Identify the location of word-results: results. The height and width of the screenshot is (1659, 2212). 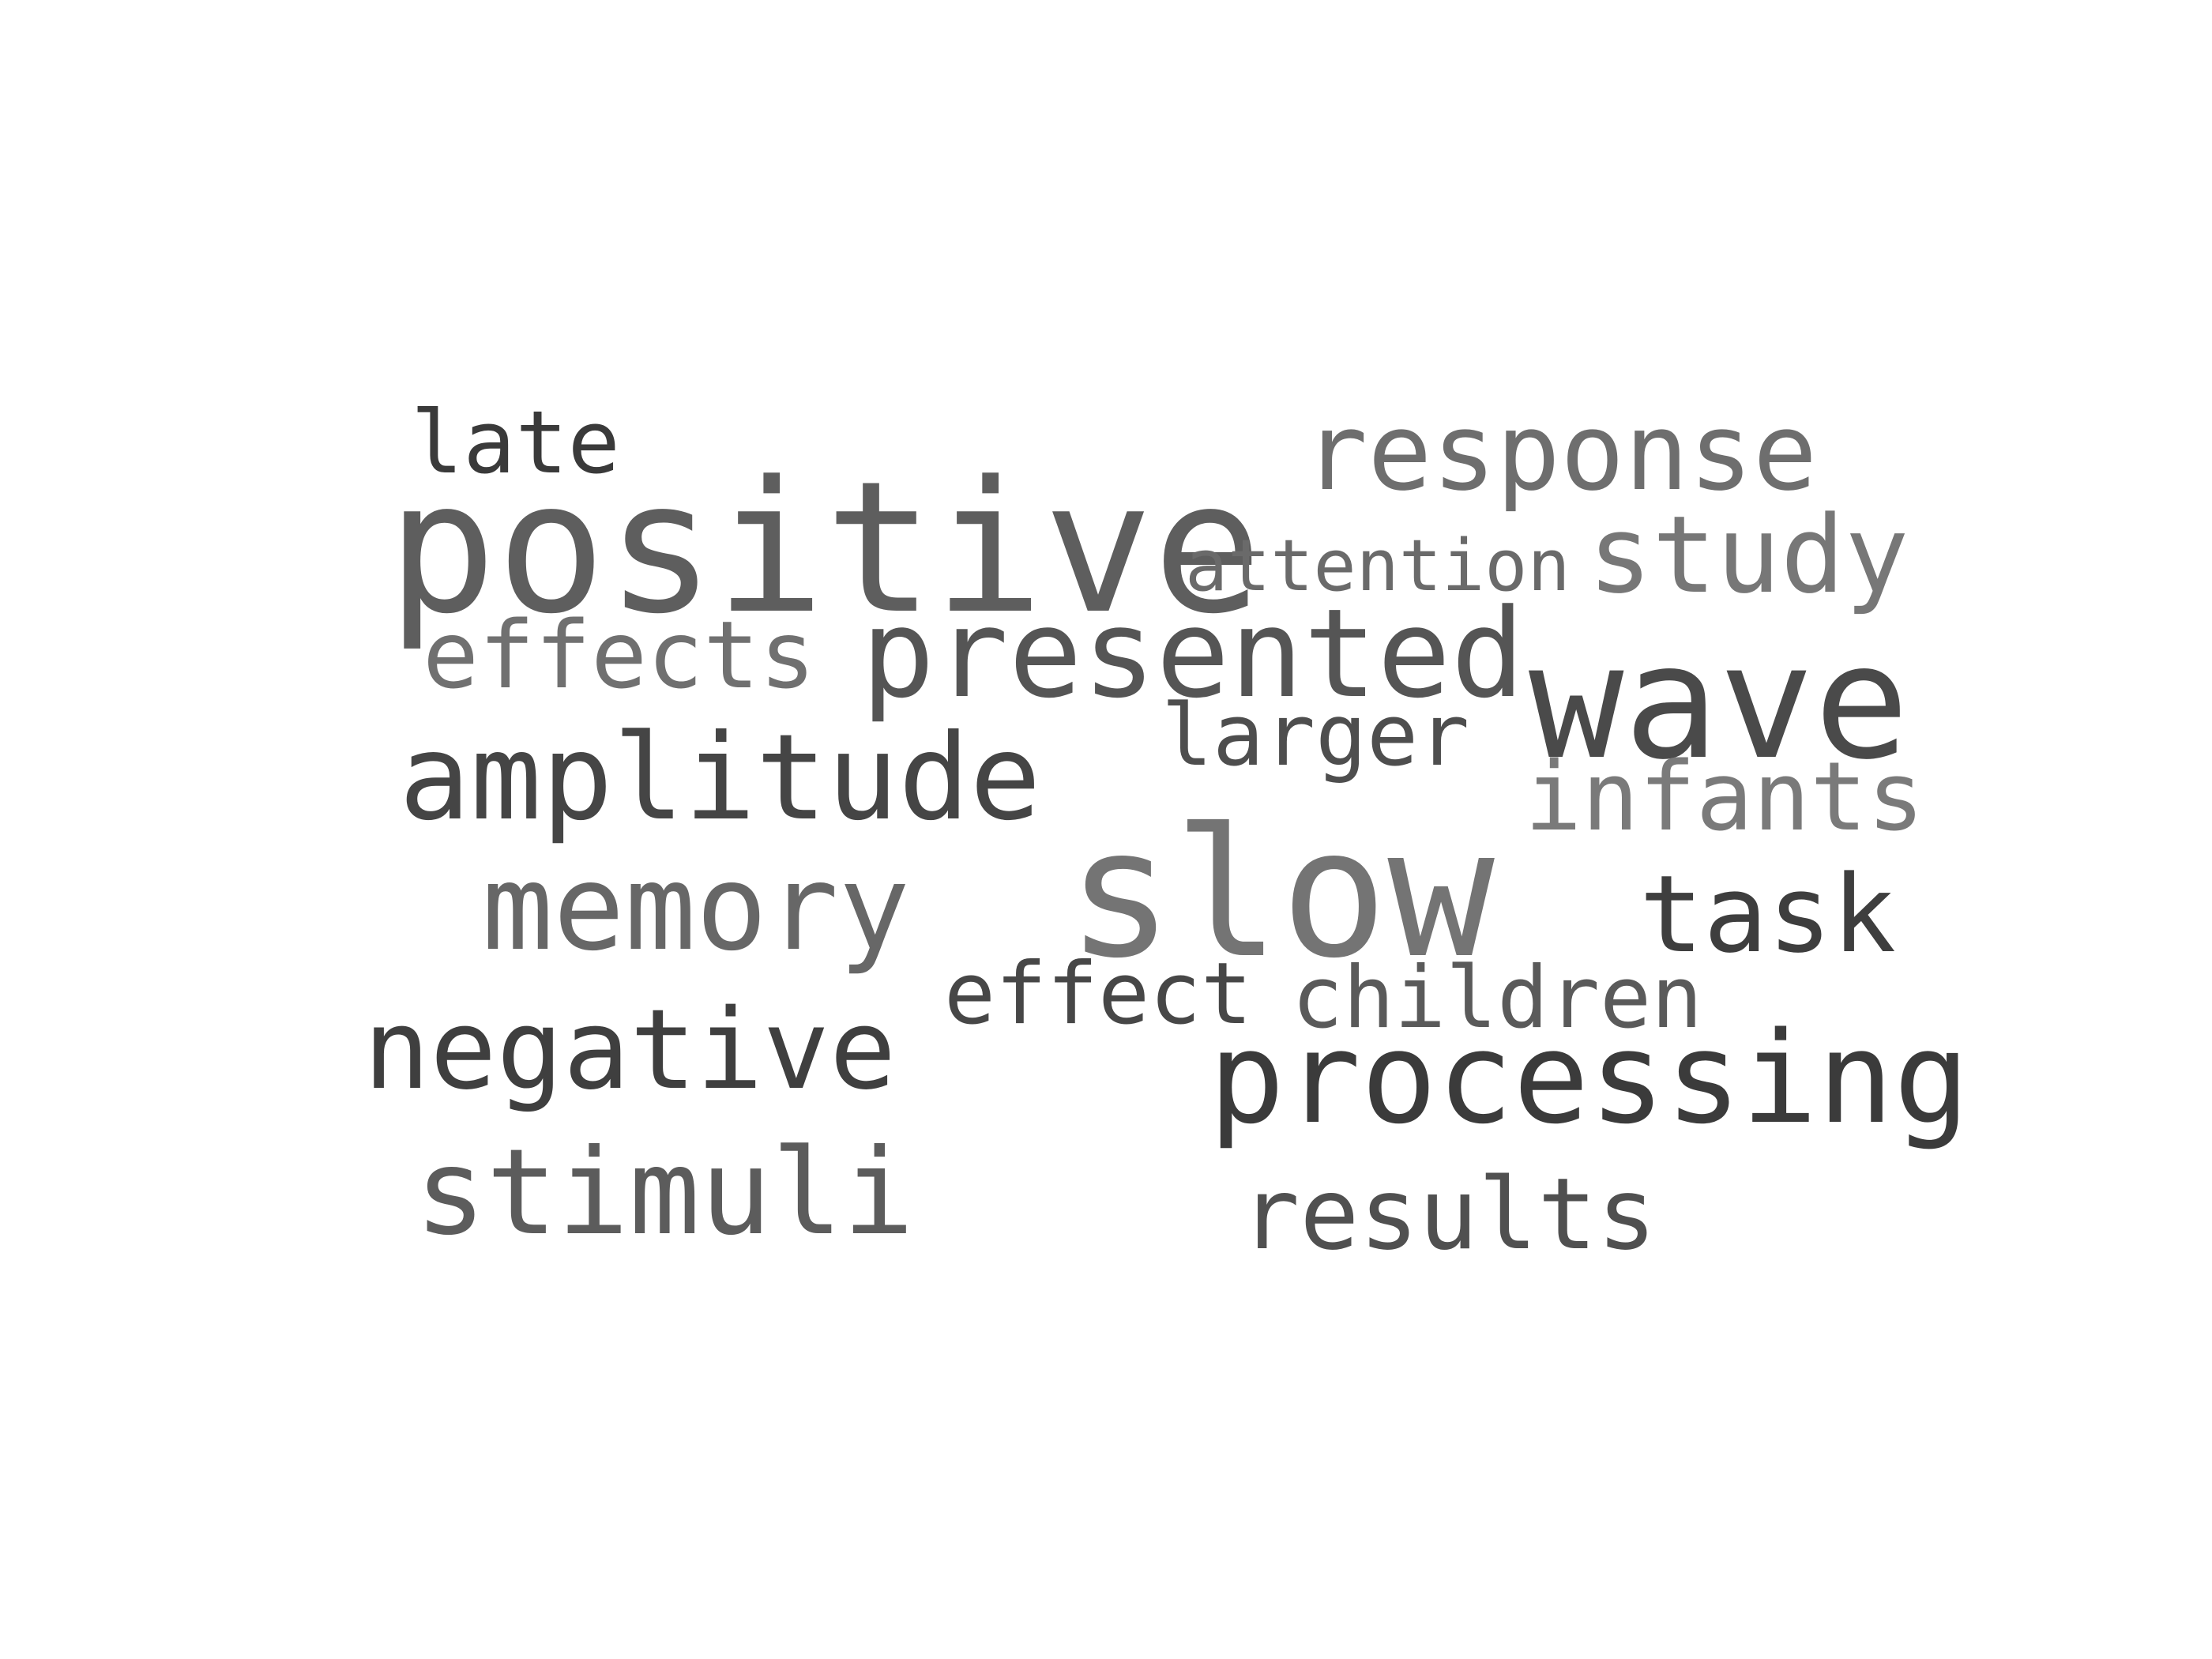
(1449, 1214).